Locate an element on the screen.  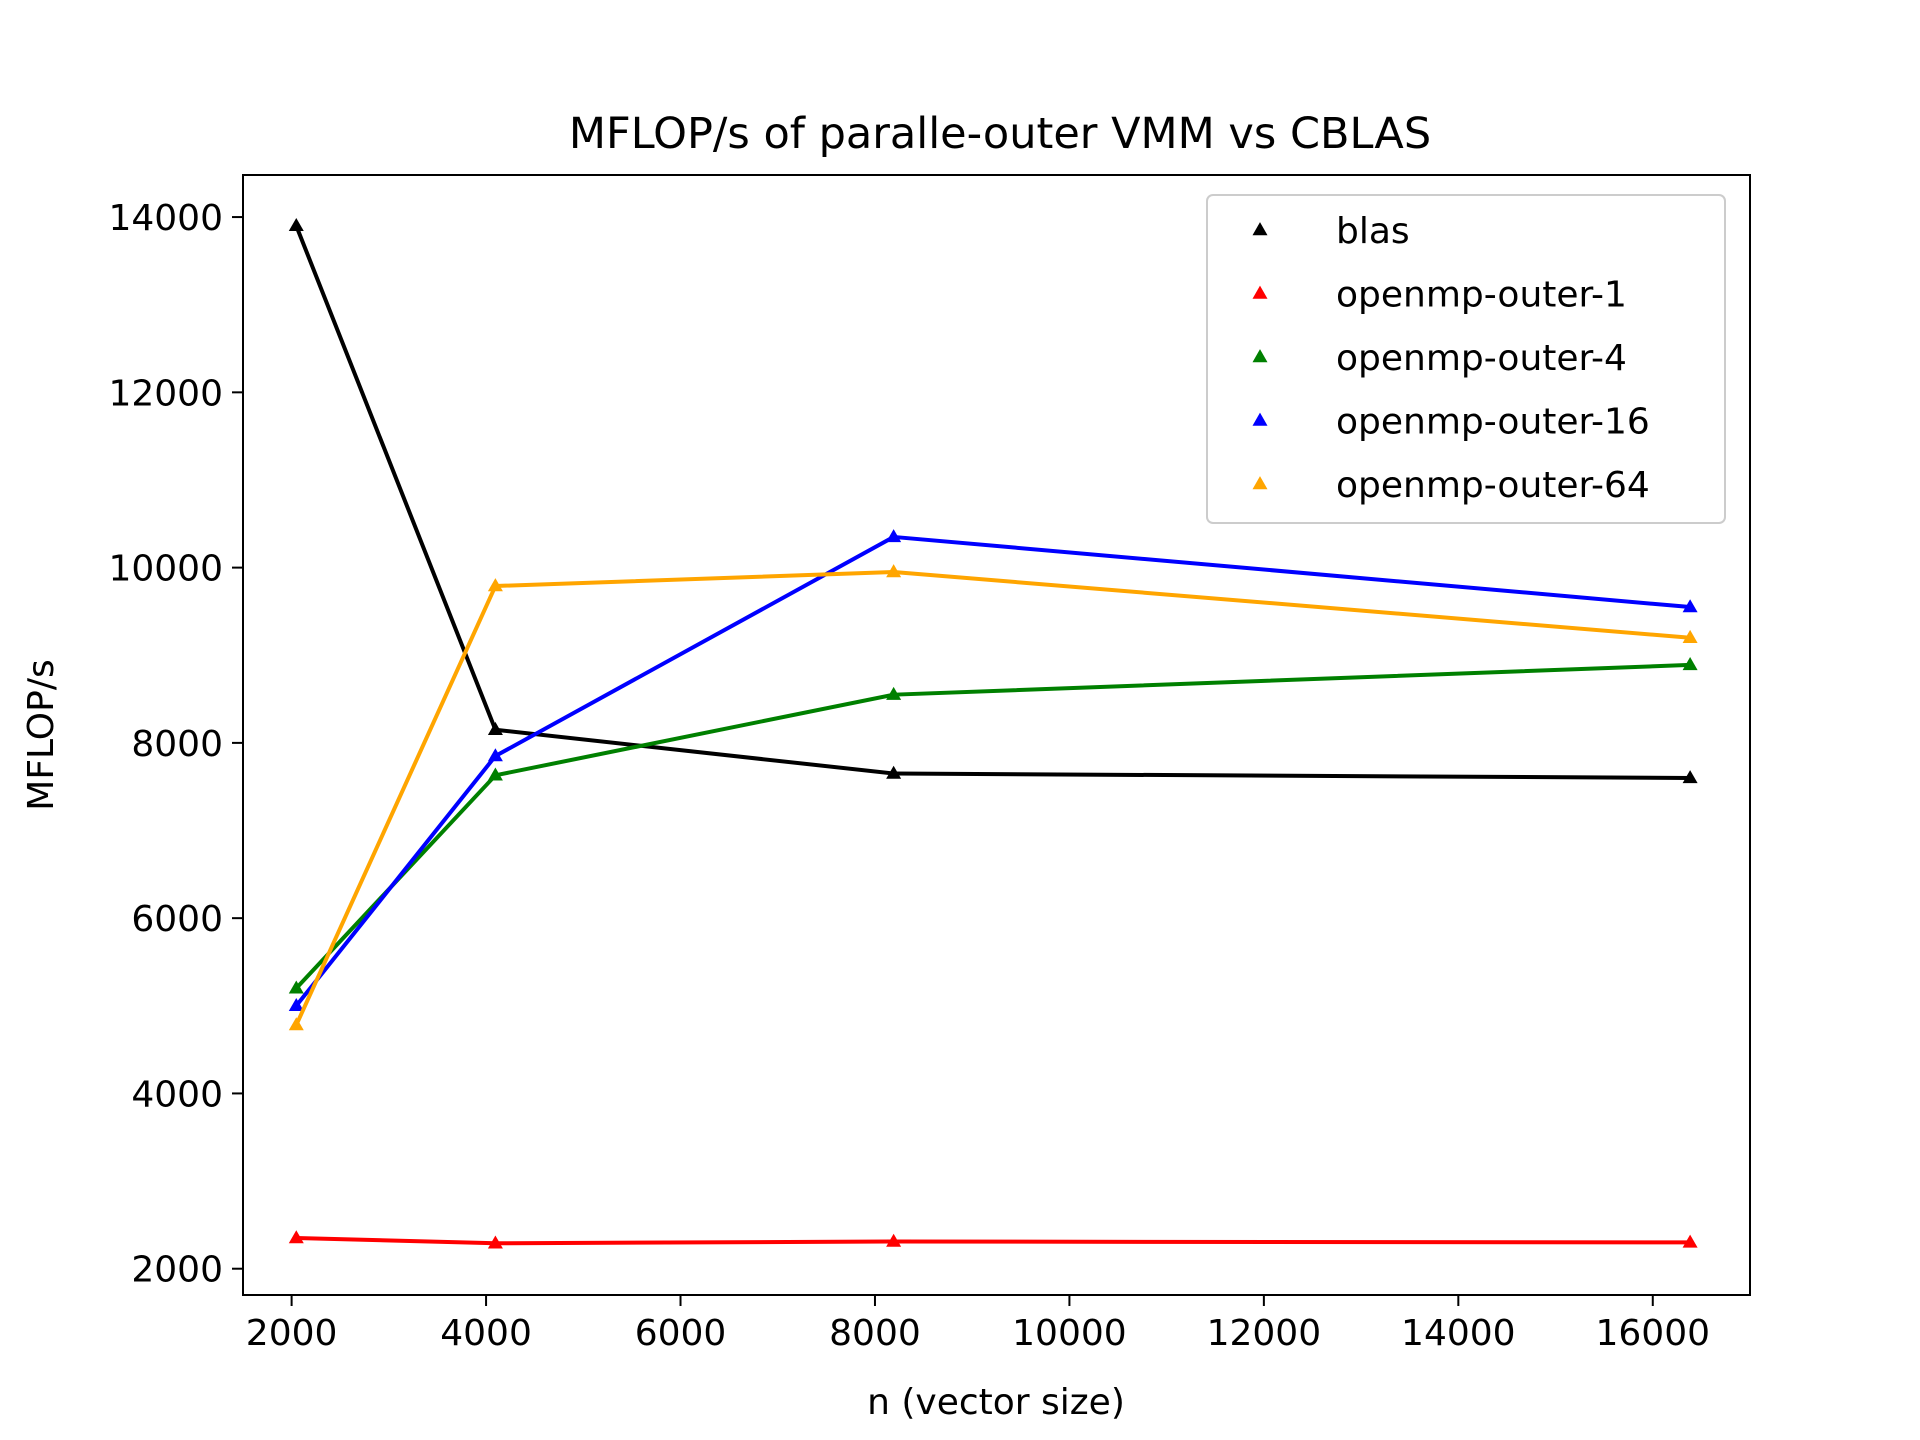
x-tick-label: 4000 is located at coordinates (486, 1333).